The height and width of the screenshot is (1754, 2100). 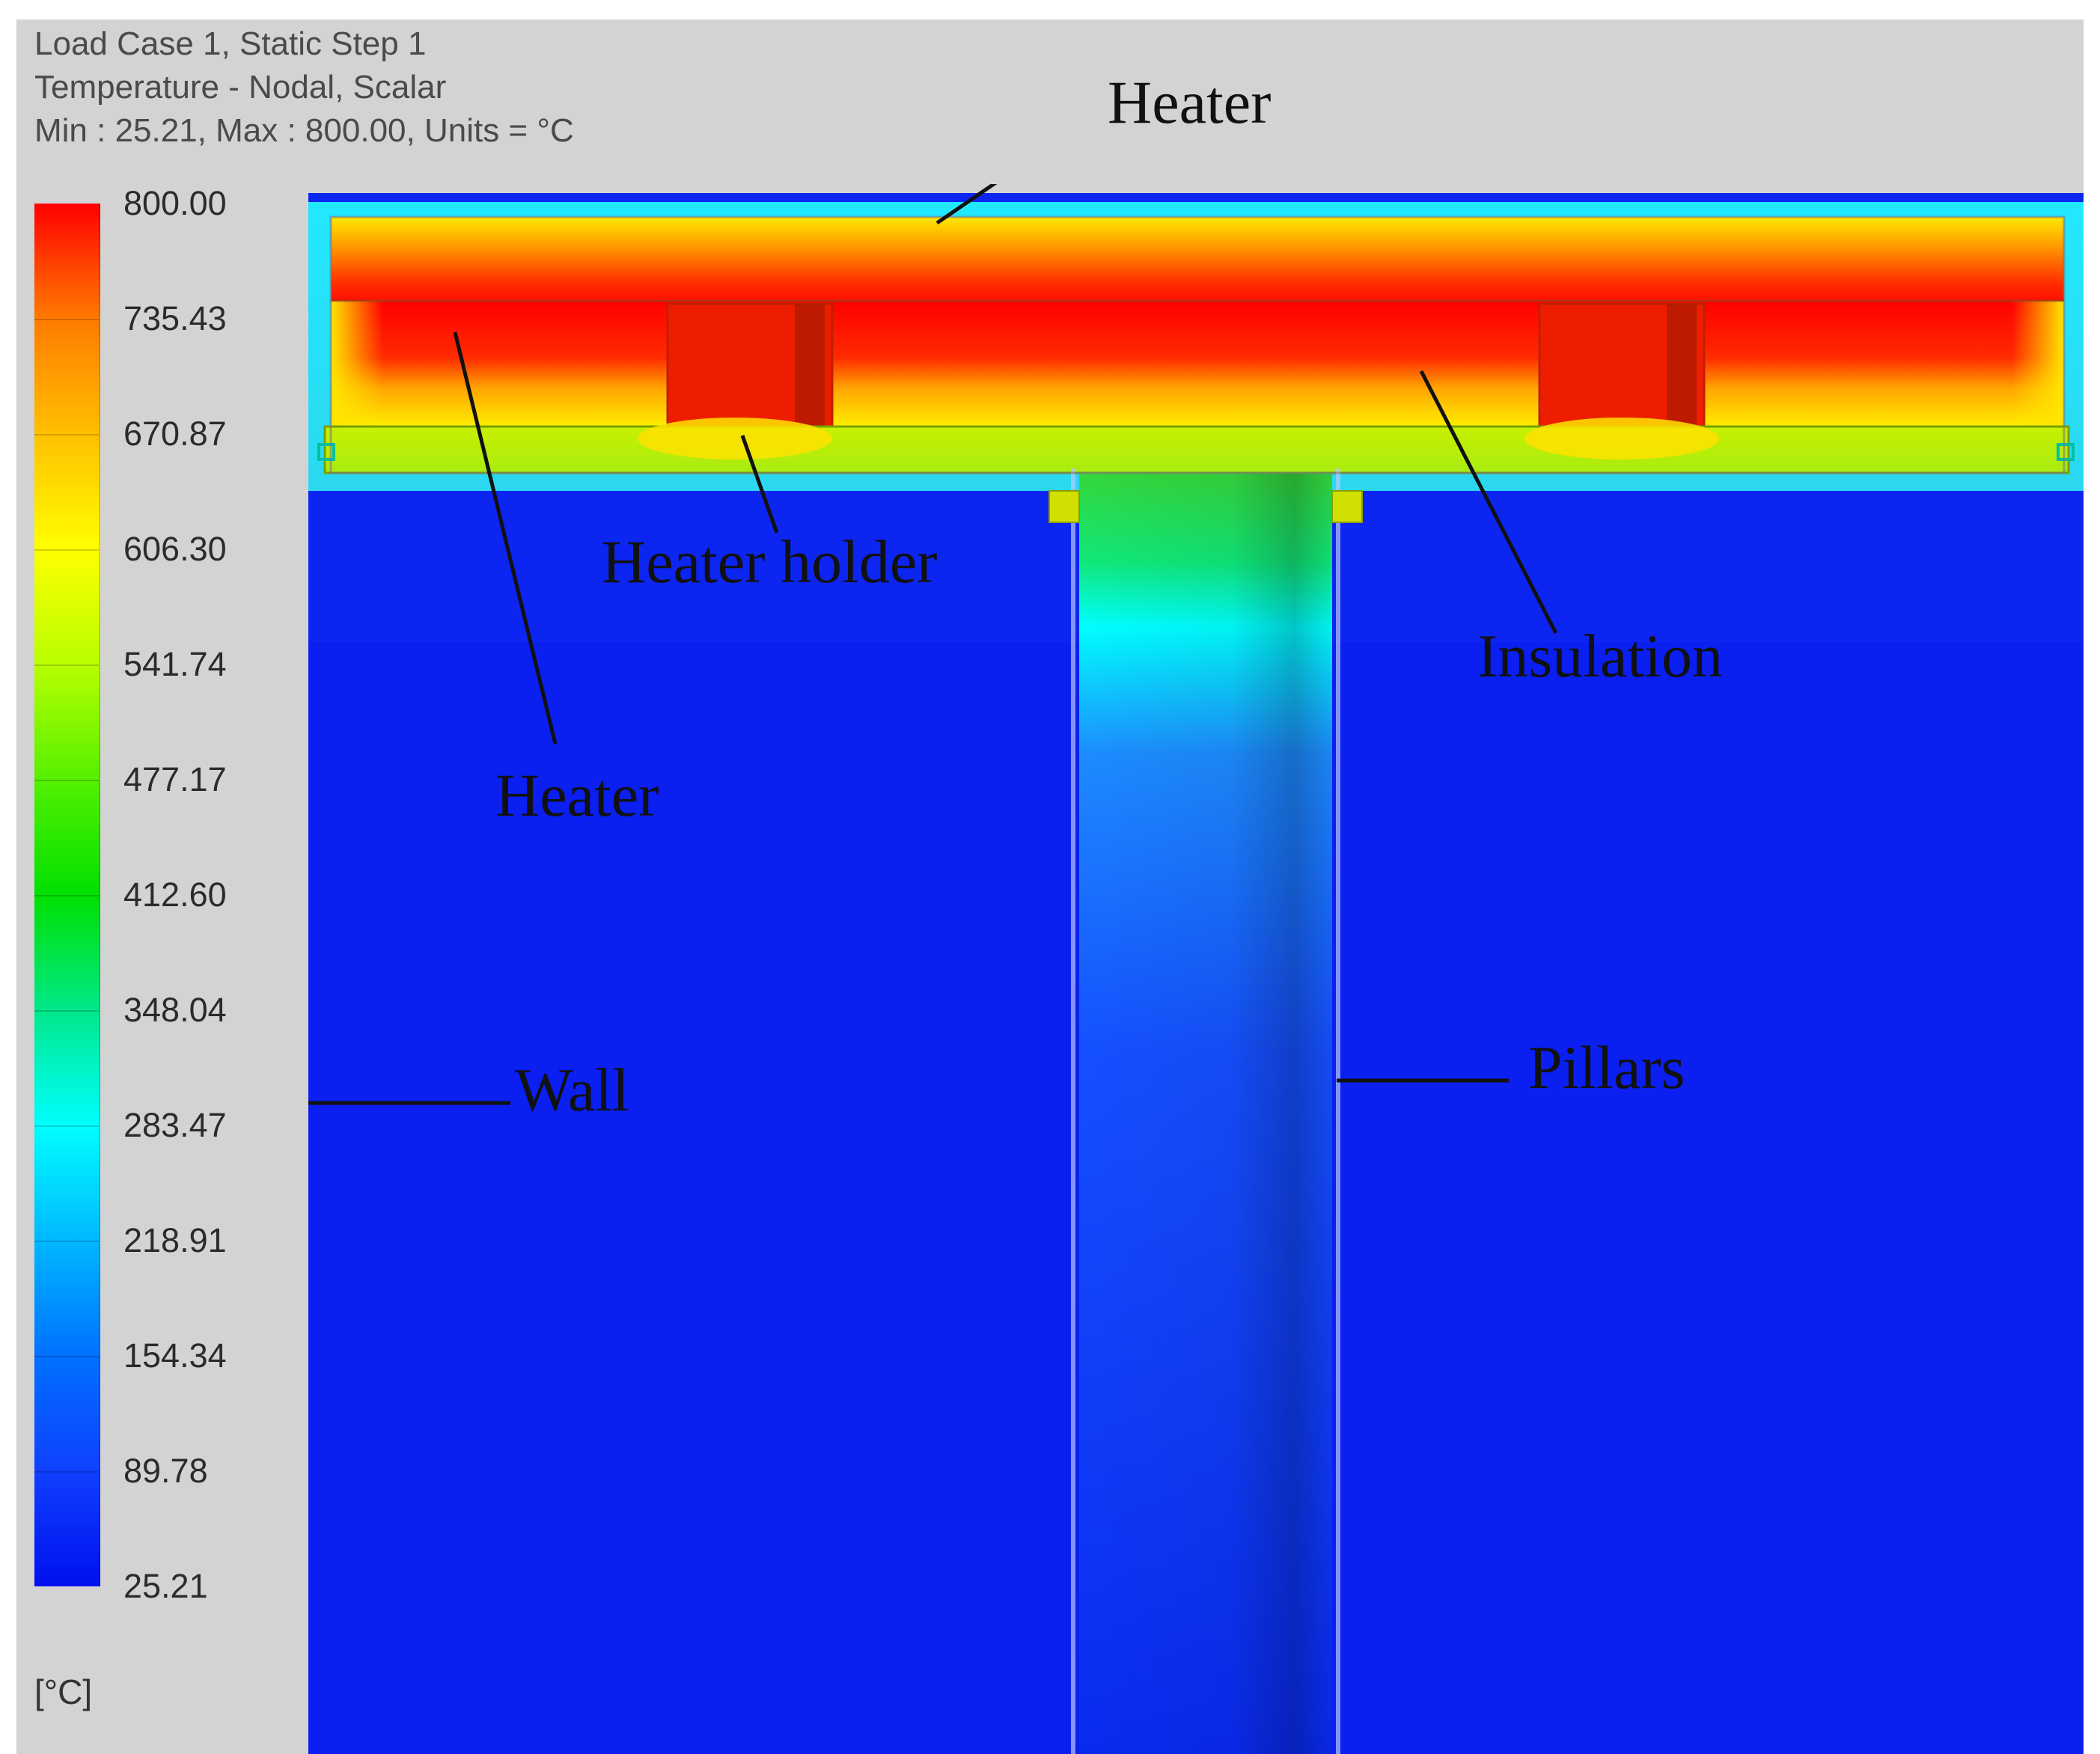 I want to click on color-scale-label: 283.47, so click(x=175, y=1125).